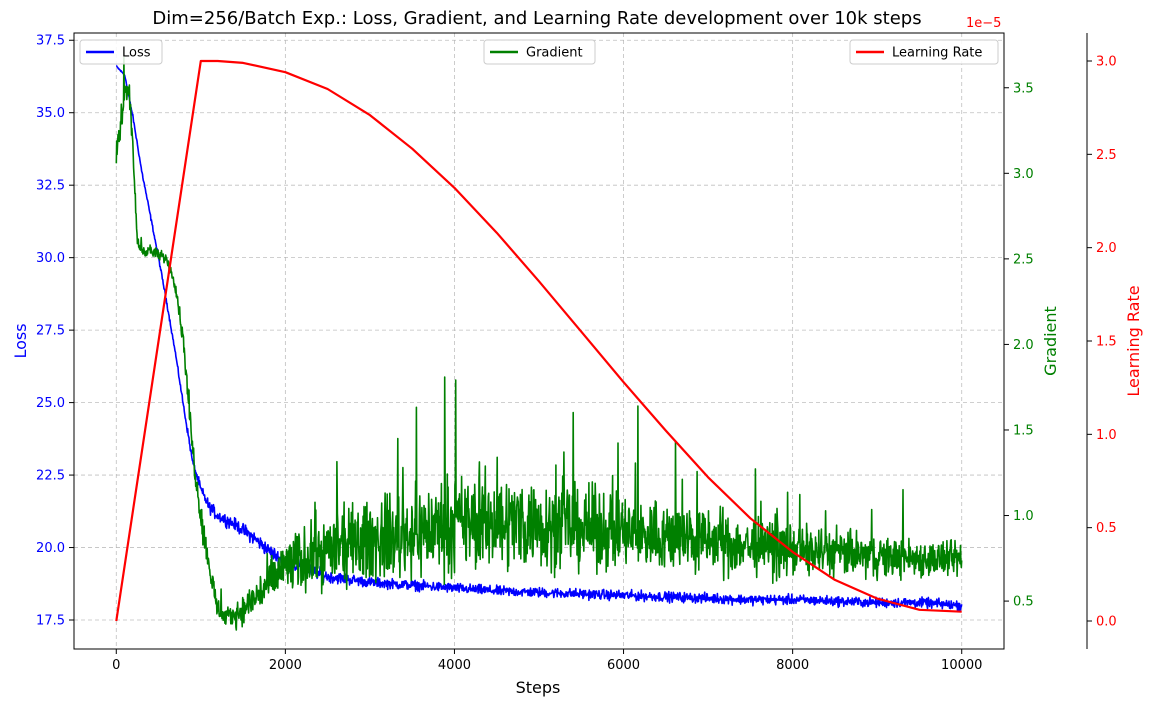  Describe the element at coordinates (1106, 622) in the screenshot. I see `lr-tick-label: 0.0` at that location.